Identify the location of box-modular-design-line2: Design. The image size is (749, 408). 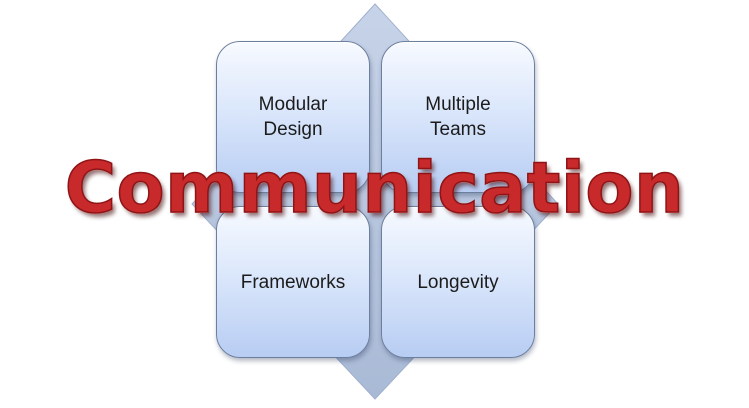
(293, 129).